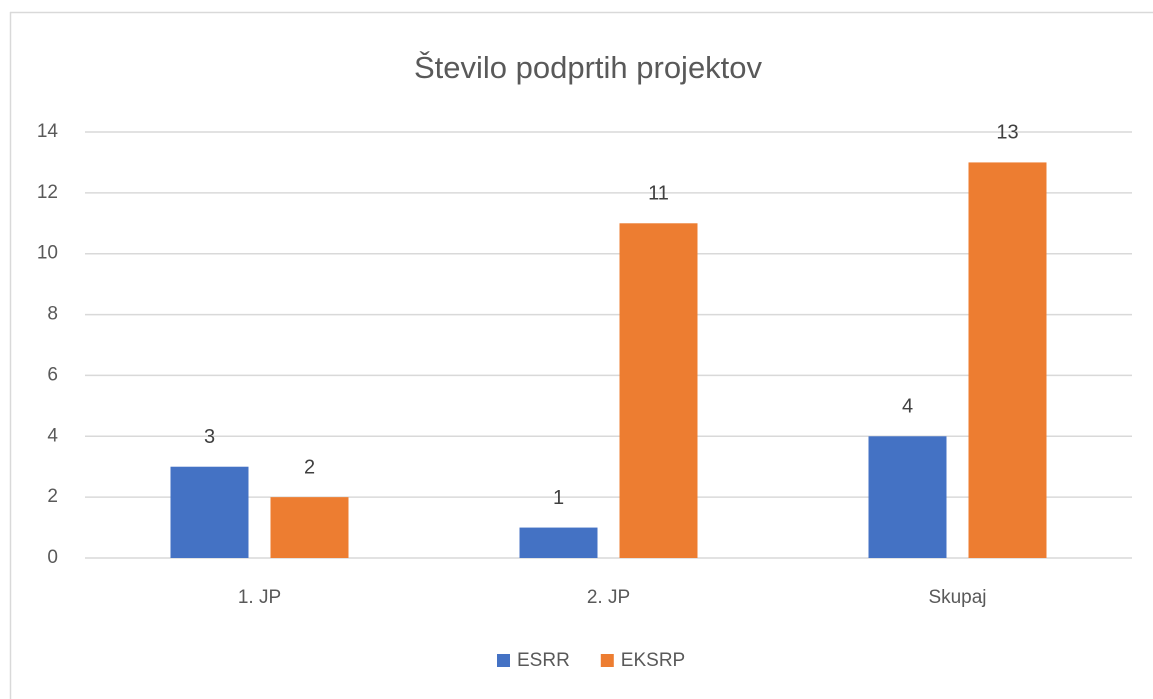 Image resolution: width=1153 pixels, height=699 pixels. Describe the element at coordinates (52, 435) in the screenshot. I see `y-tick-label: 4` at that location.